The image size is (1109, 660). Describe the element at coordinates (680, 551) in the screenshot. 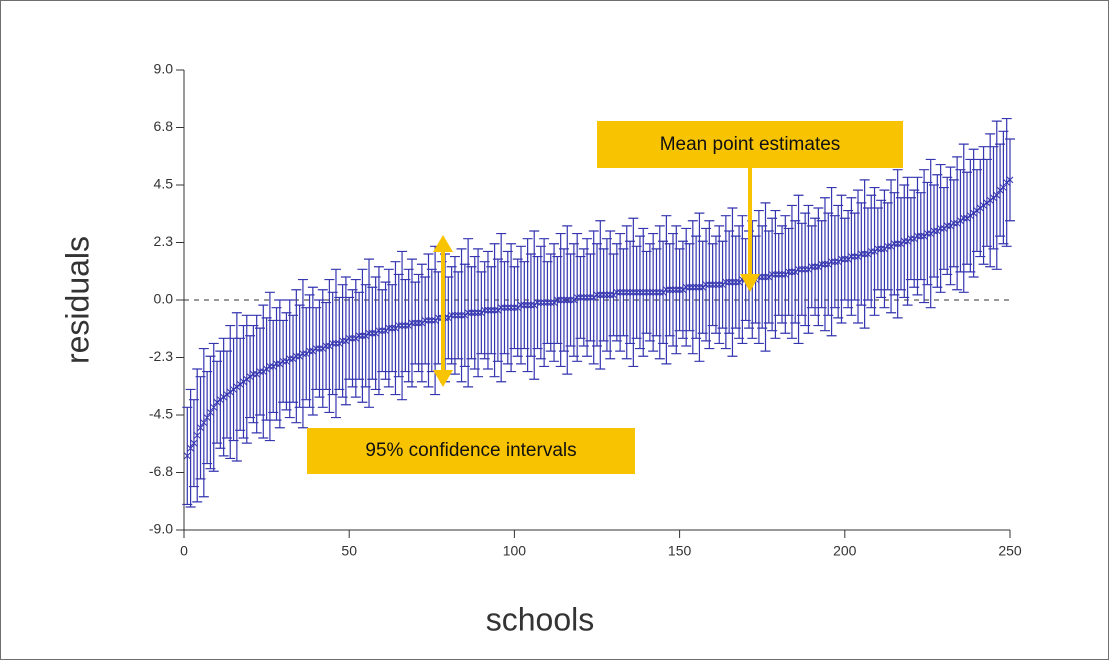

I see `x-tick-label: 150` at that location.